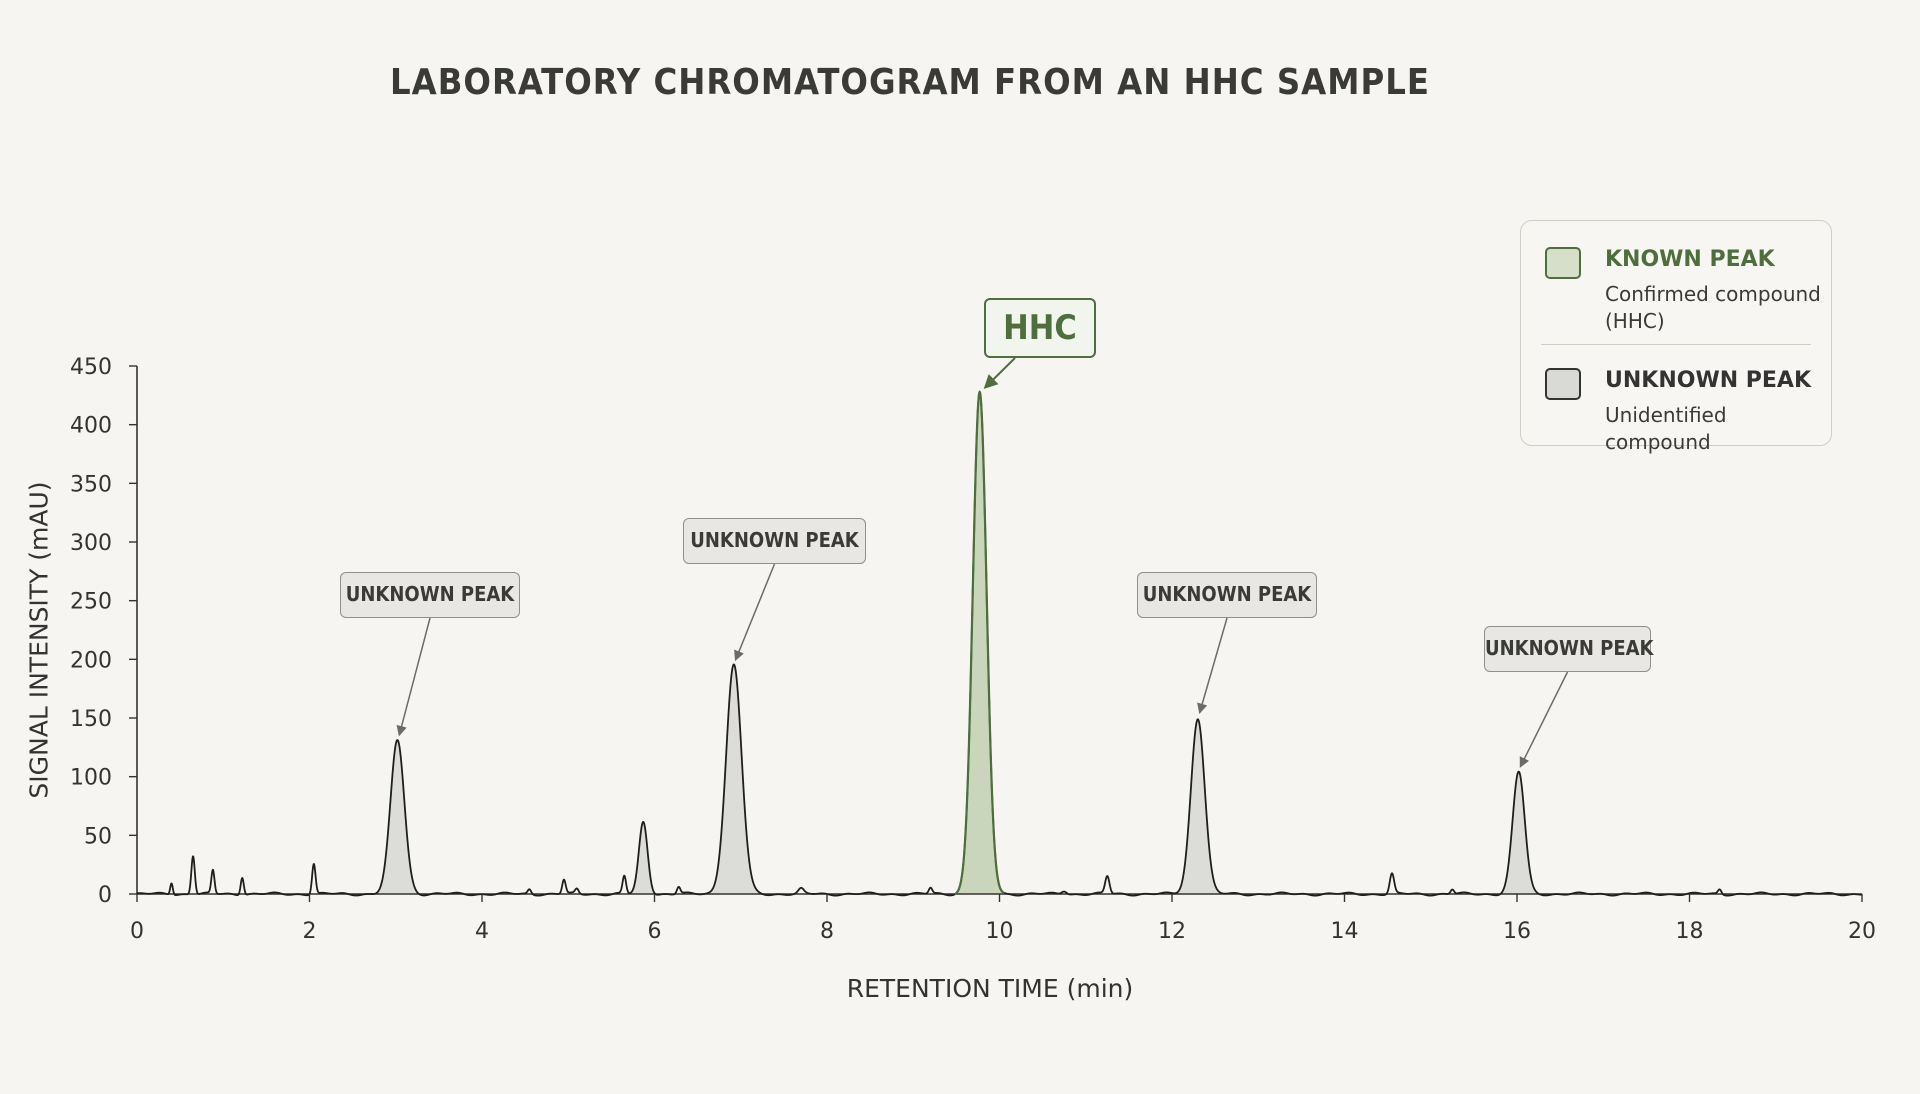  What do you see at coordinates (137, 931) in the screenshot?
I see `x-tick-label: 0` at bounding box center [137, 931].